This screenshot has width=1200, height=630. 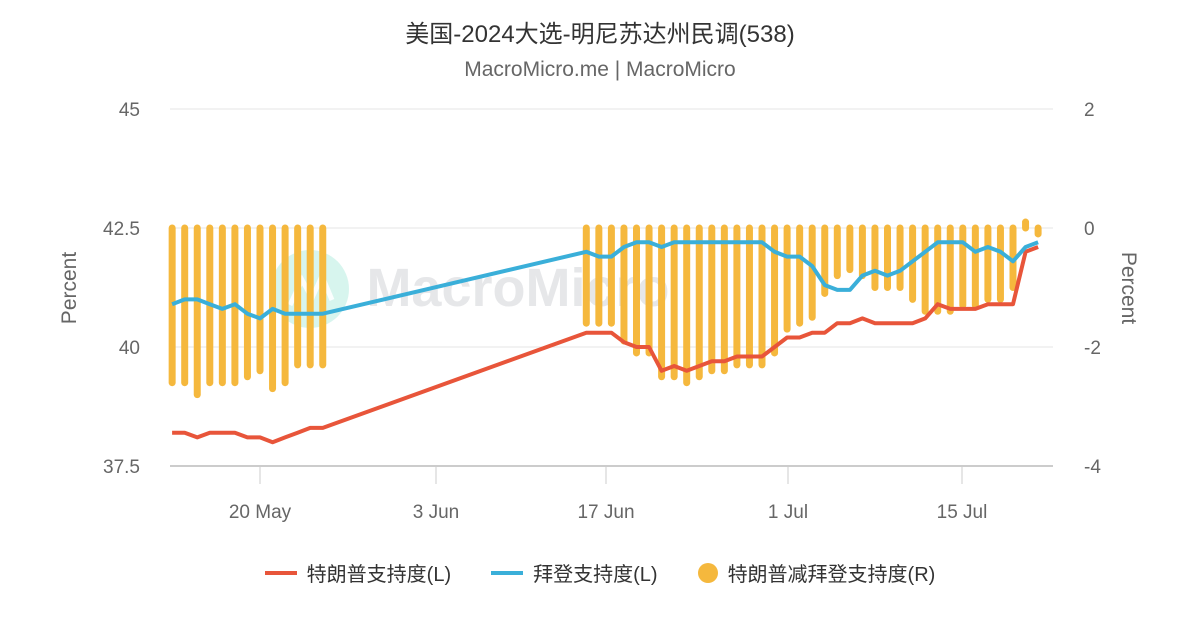 I want to click on legend: 特朗普支持度(L) 拜登支持度(L) 特朗普减拜登支持度(R), so click(x=600, y=572).